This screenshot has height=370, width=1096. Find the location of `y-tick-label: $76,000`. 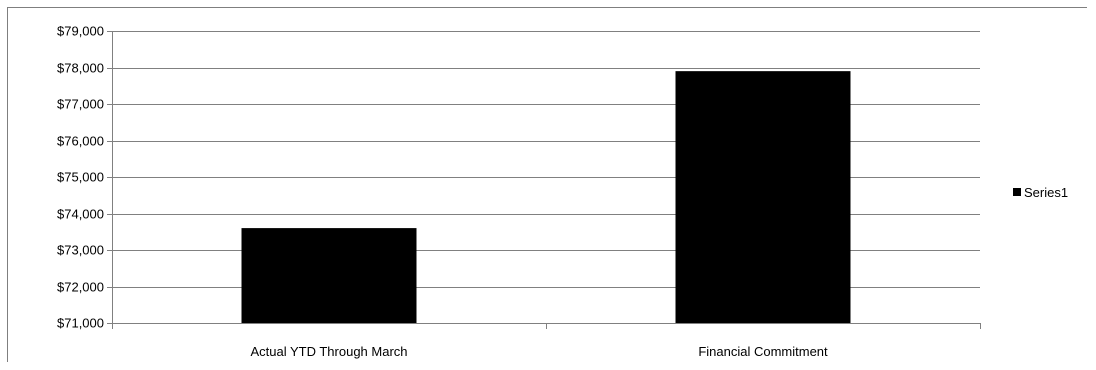

y-tick-label: $76,000 is located at coordinates (80, 141).